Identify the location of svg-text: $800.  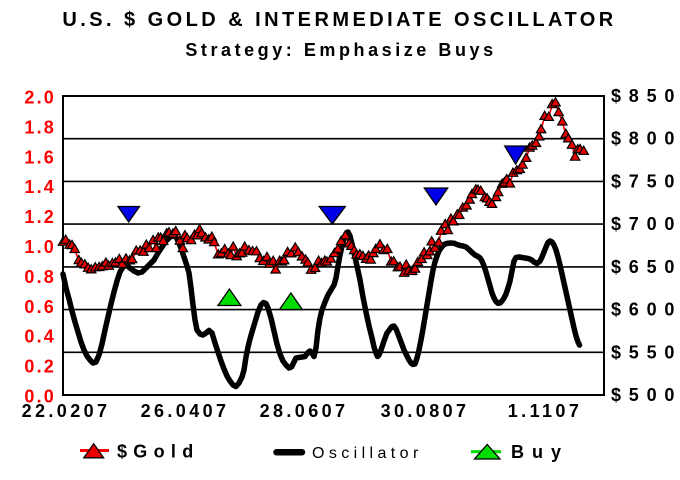
(645, 139).